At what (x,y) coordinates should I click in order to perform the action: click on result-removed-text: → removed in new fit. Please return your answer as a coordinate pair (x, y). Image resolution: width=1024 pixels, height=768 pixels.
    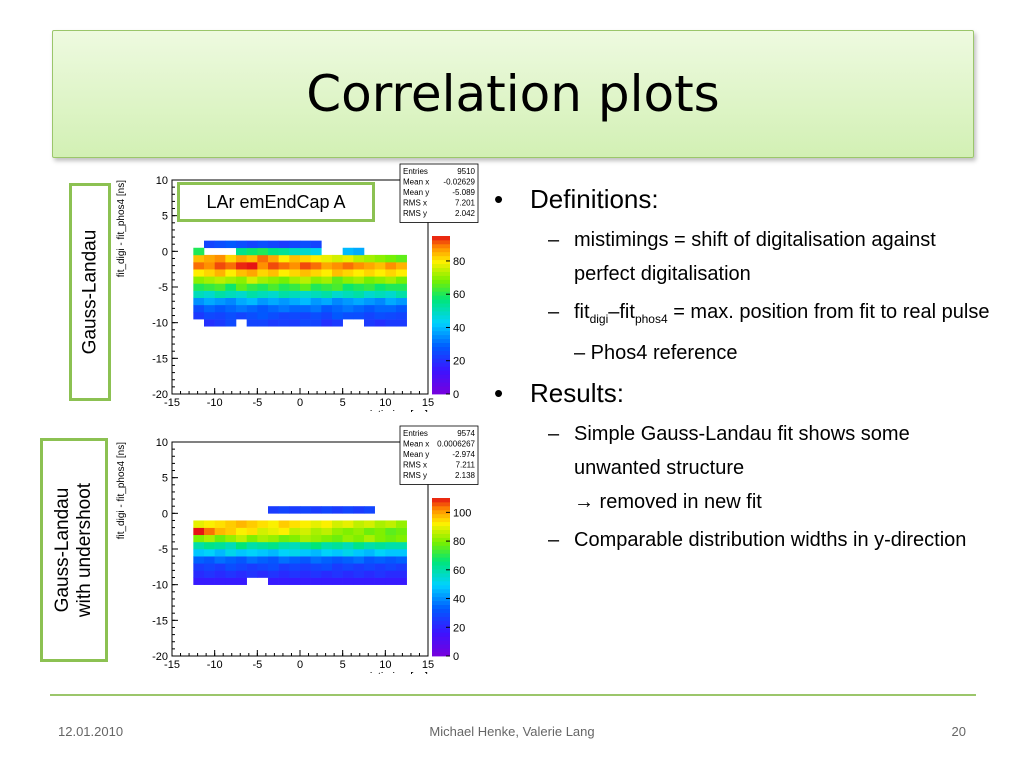
    Looking at the image, I should click on (668, 502).